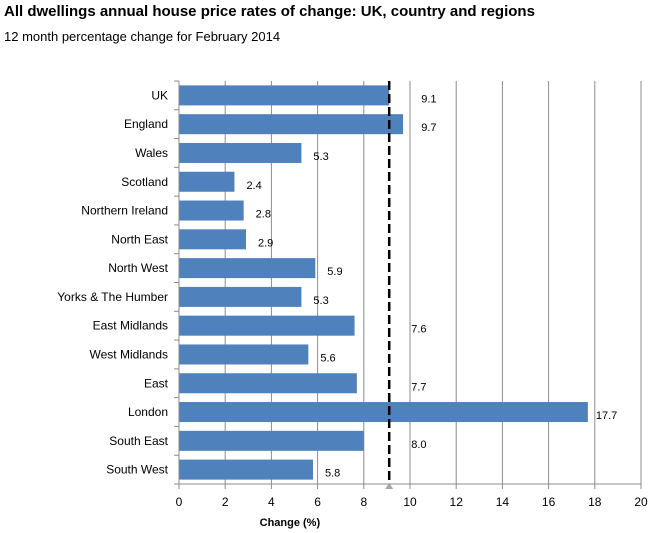  What do you see at coordinates (179, 502) in the screenshot?
I see `x-tick-label: 0` at bounding box center [179, 502].